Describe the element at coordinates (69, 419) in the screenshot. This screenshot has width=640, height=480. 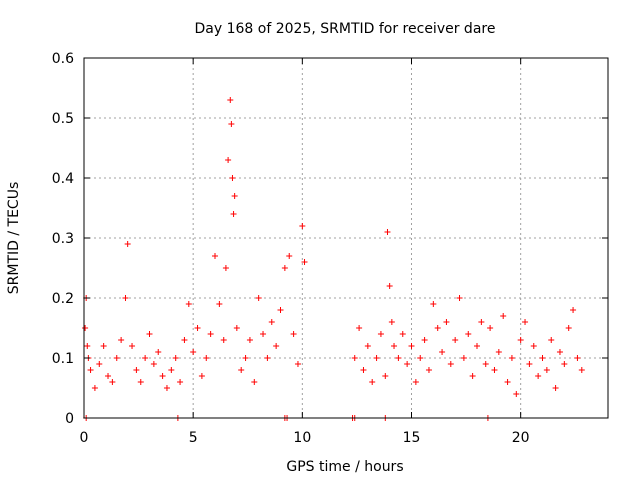
I see `y-tick-label: 0` at that location.